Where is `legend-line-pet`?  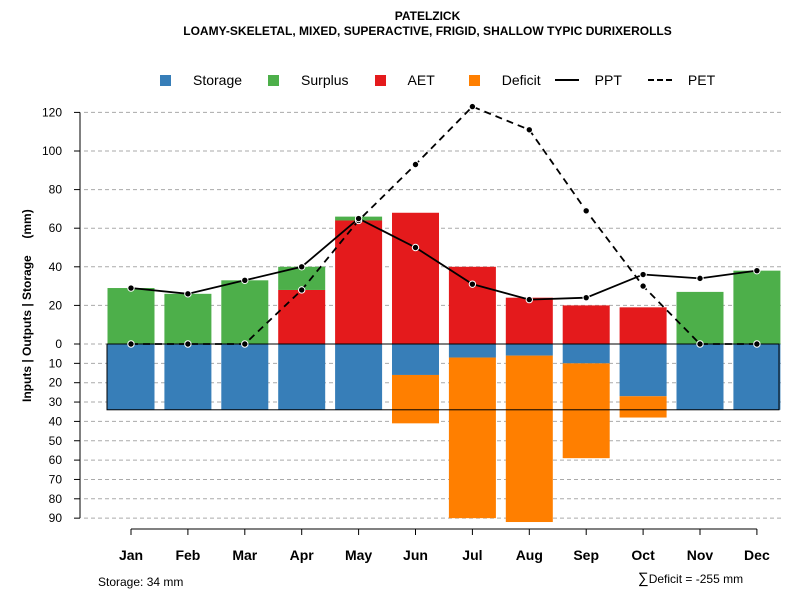 legend-line-pet is located at coordinates (659, 80).